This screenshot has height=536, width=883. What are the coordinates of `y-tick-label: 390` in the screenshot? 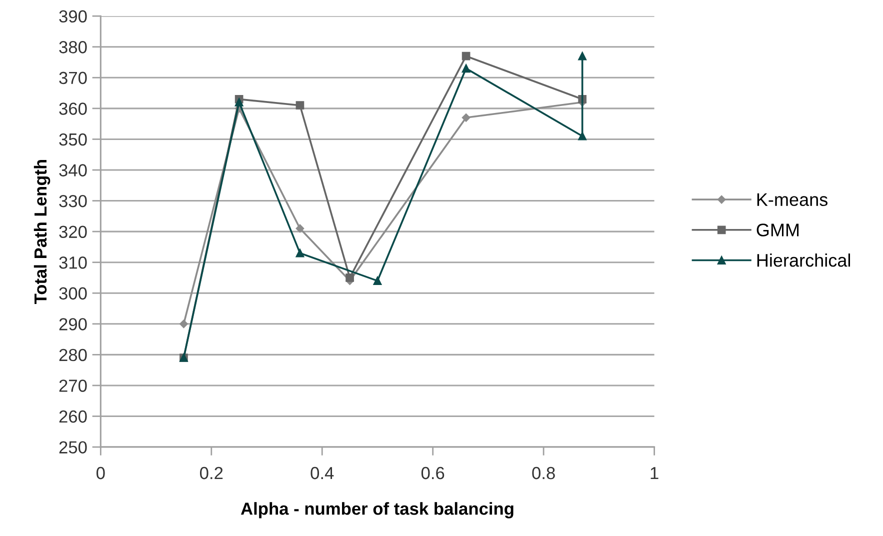 It's located at (73, 16).